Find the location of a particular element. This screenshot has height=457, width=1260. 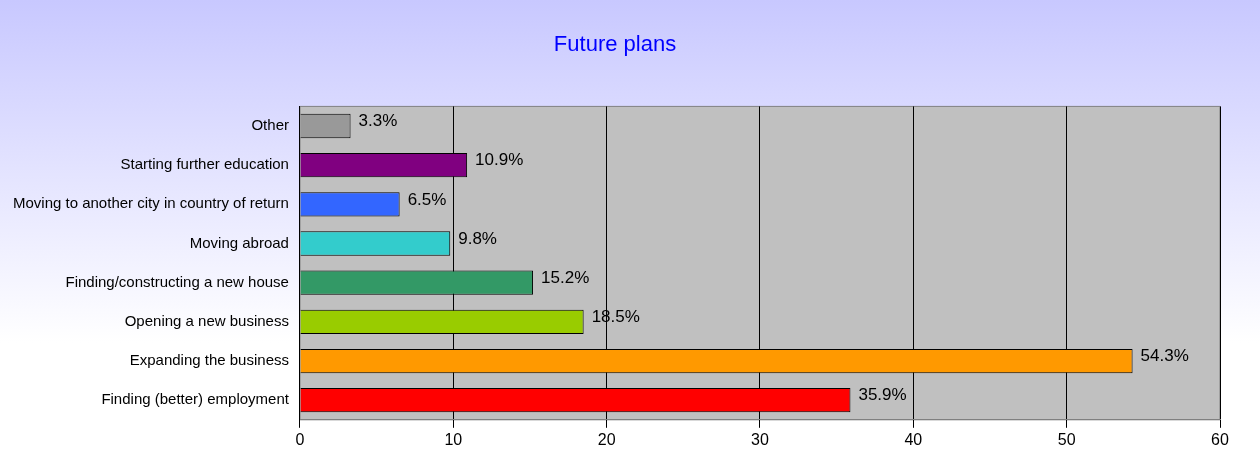

y-tick-label: Moving to another city in country of return is located at coordinates (150, 203).